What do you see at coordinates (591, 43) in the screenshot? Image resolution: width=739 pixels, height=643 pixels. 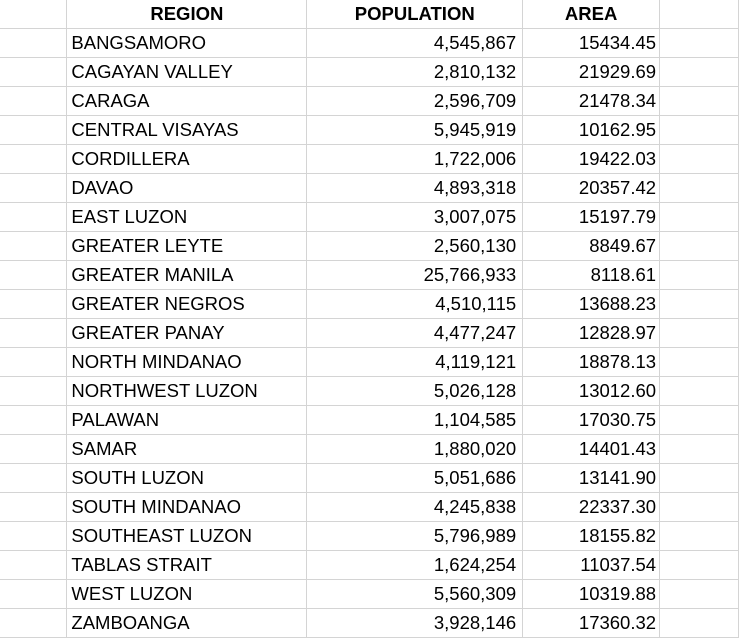 I see `area-cell: 15434.45` at bounding box center [591, 43].